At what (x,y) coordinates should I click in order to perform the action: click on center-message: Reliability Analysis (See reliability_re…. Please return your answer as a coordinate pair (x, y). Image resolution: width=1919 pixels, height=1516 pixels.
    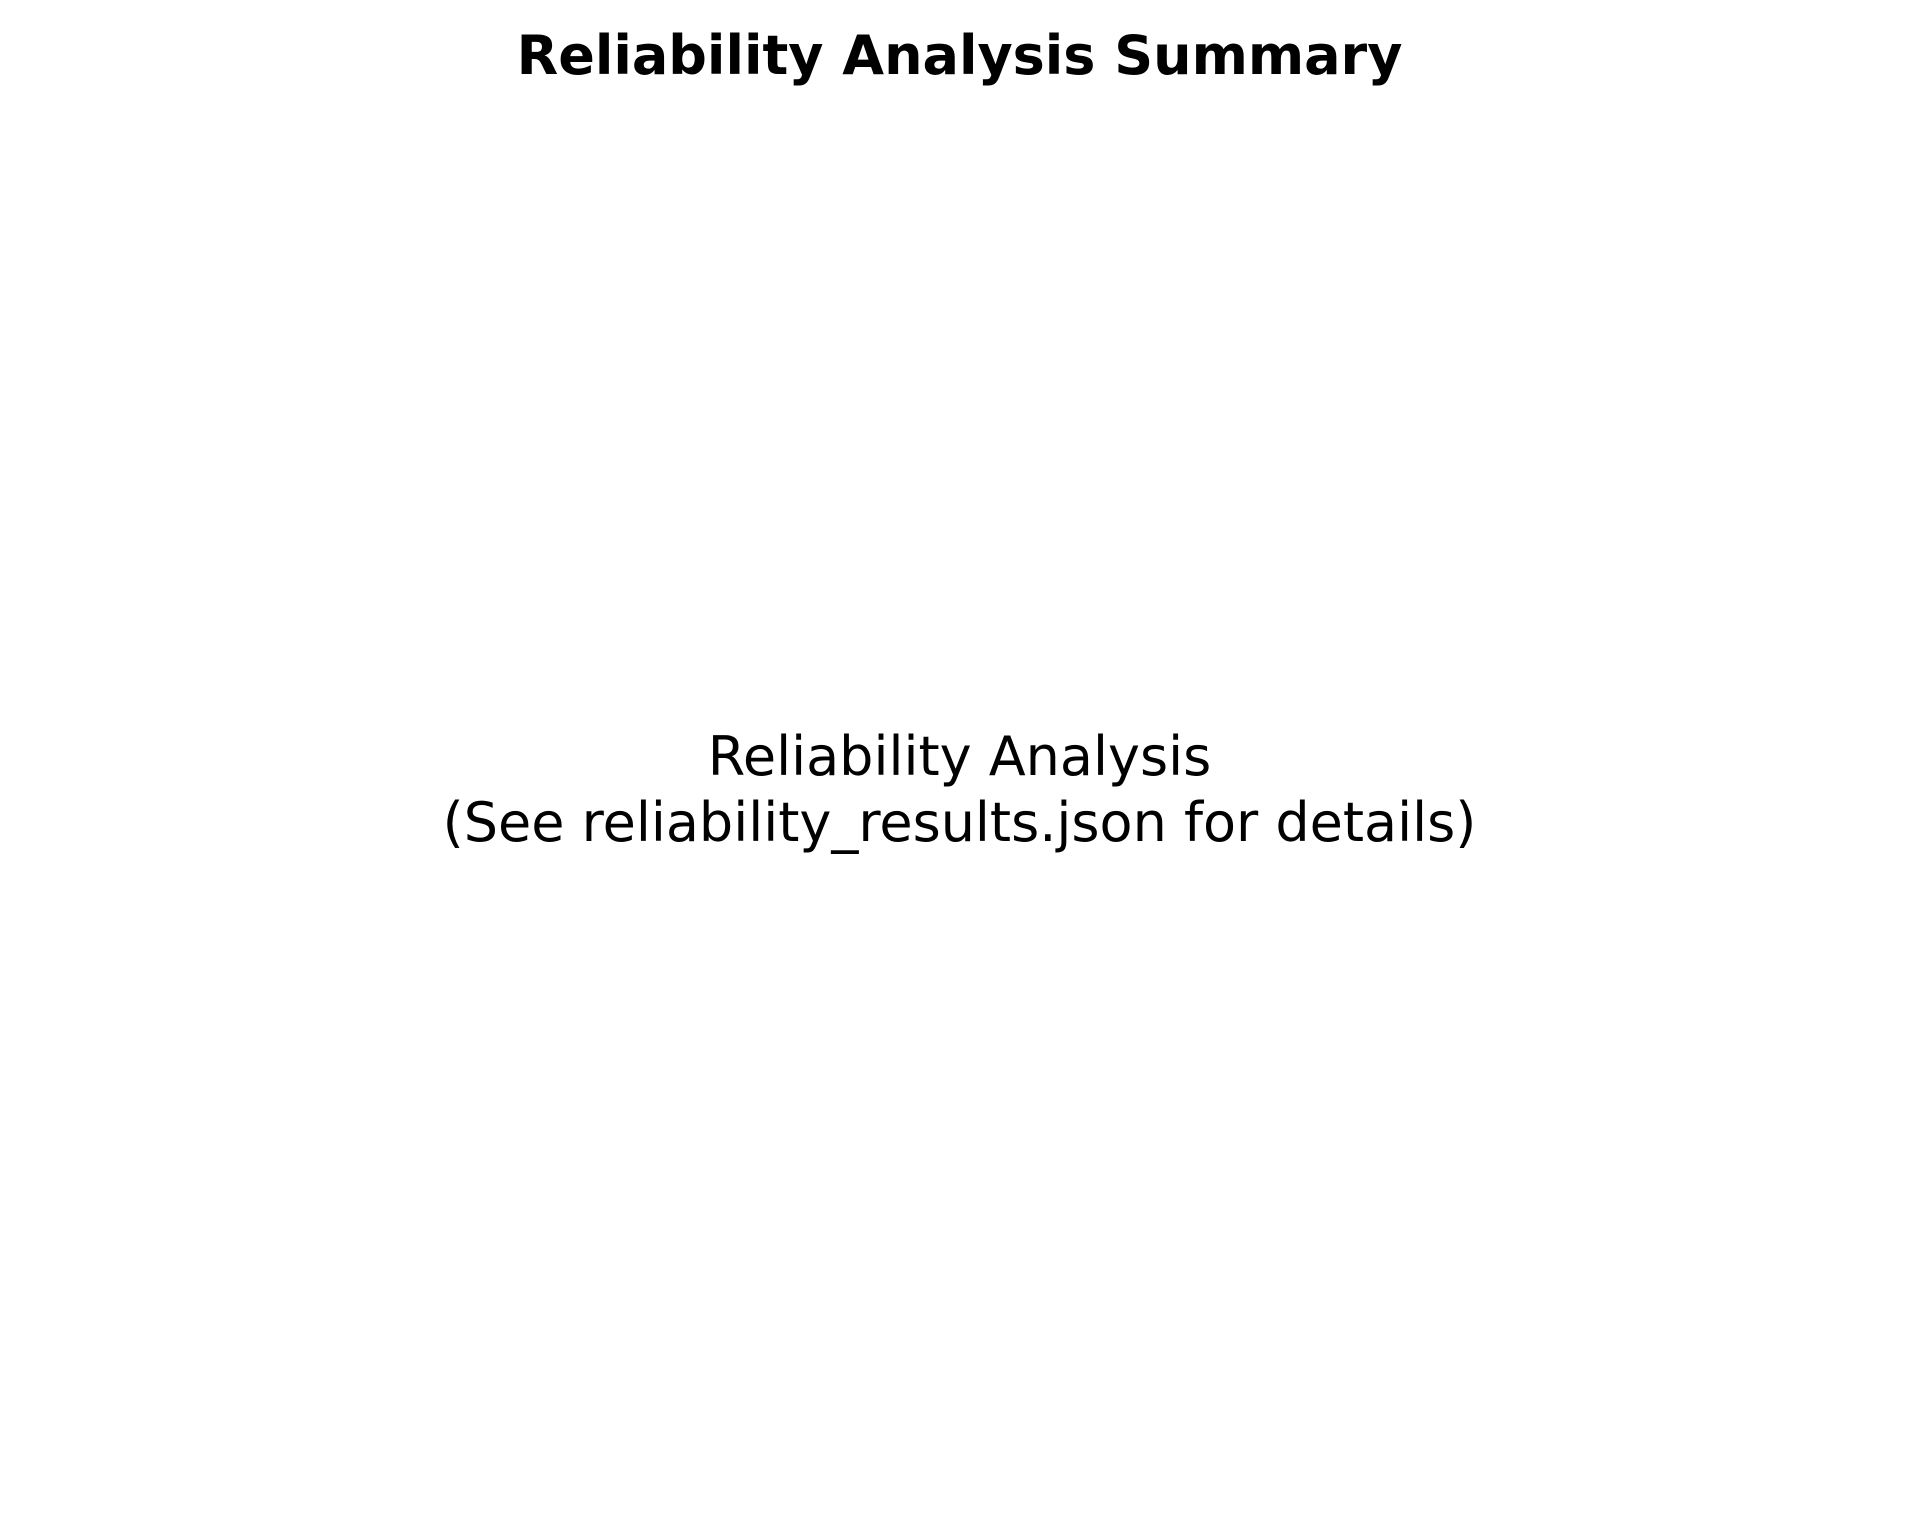
    Looking at the image, I should click on (959, 790).